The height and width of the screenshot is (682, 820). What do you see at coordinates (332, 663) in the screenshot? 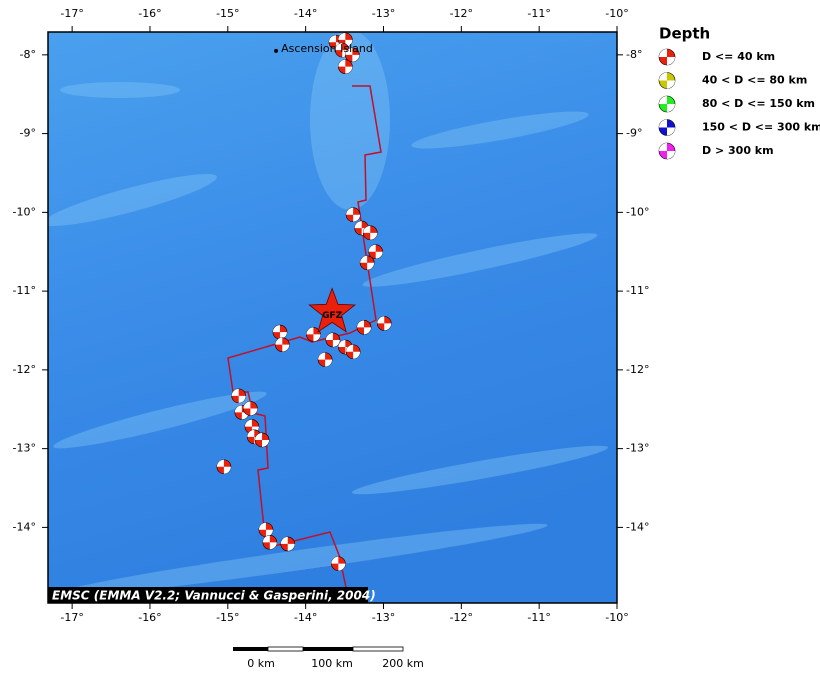
I see `scale-label: 100 km` at bounding box center [332, 663].